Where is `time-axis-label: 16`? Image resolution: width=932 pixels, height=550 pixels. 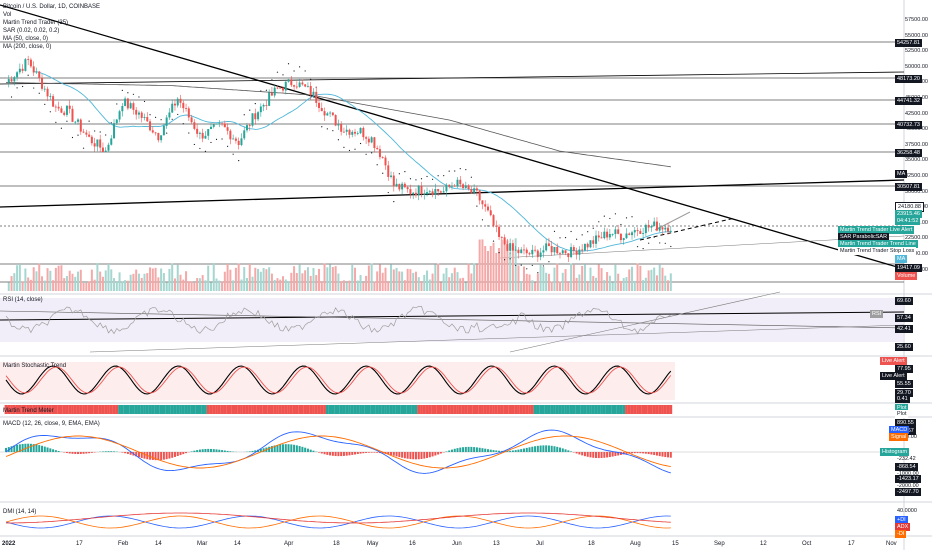 time-axis-label: 16 is located at coordinates (412, 544).